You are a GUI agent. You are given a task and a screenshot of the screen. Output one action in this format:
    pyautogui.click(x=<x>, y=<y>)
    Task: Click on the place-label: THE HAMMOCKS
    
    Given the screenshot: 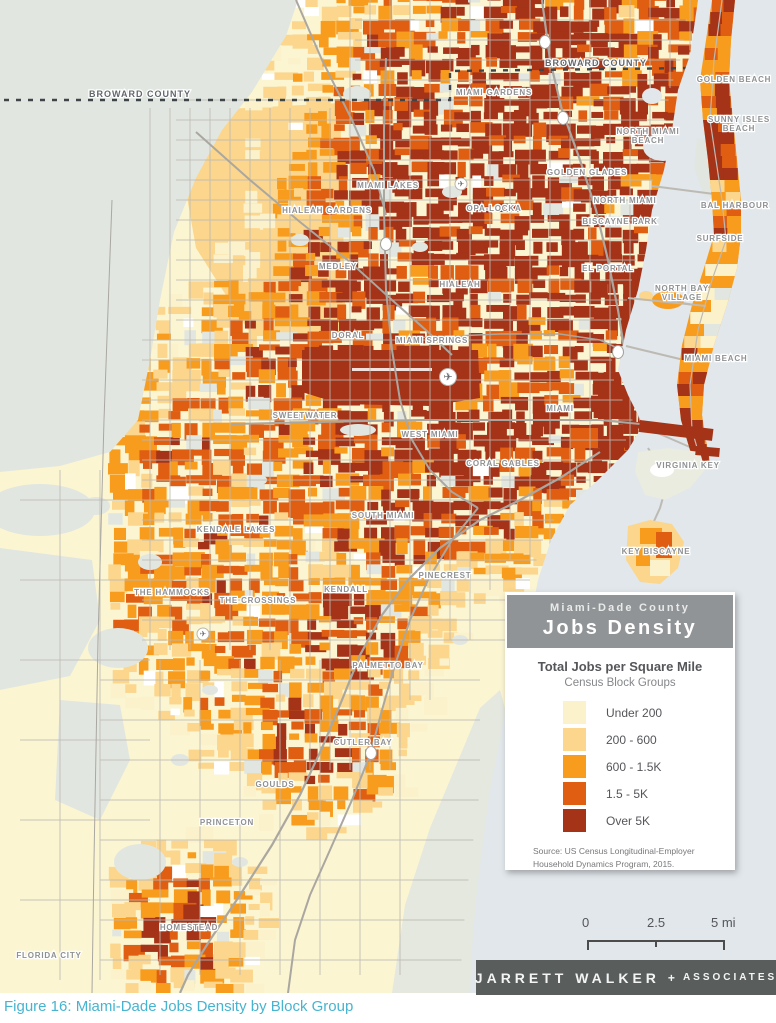 What is the action you would take?
    pyautogui.click(x=172, y=592)
    